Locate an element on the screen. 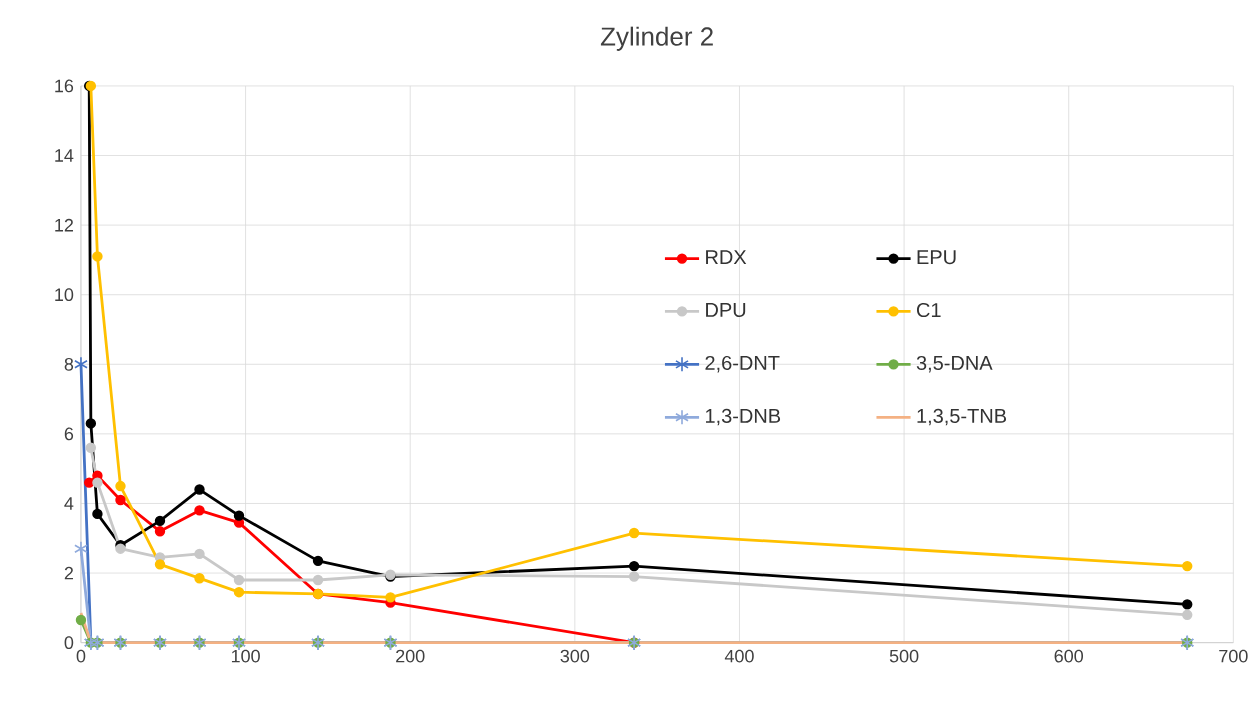 The height and width of the screenshot is (727, 1255). legend-label: 1,3-DNB is located at coordinates (743, 417).